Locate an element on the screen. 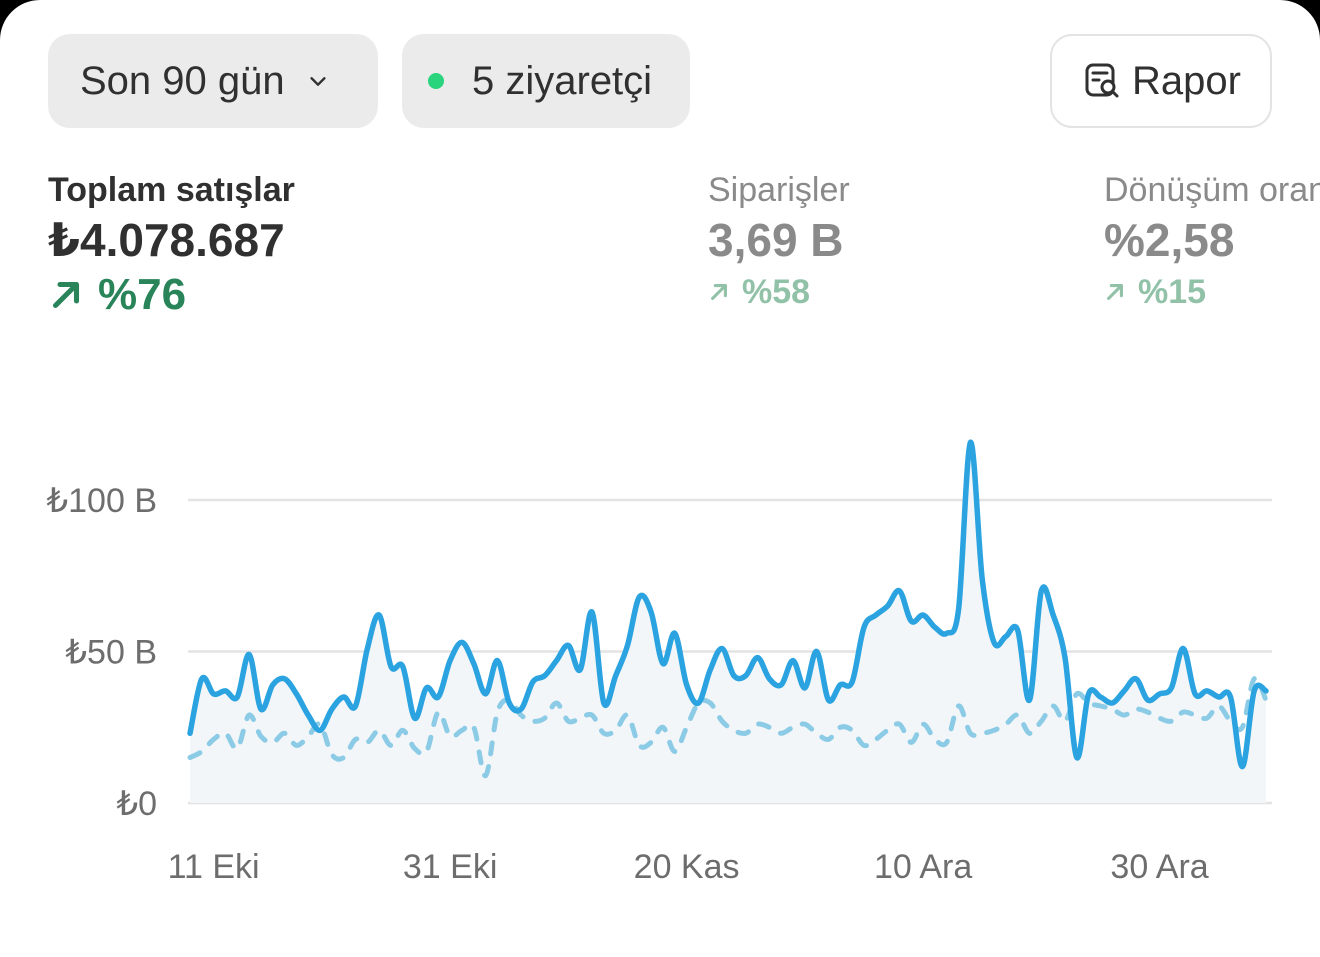 Image resolution: width=1320 pixels, height=957 pixels. live-visitors-label: 5 ziyaretçi is located at coordinates (562, 80).